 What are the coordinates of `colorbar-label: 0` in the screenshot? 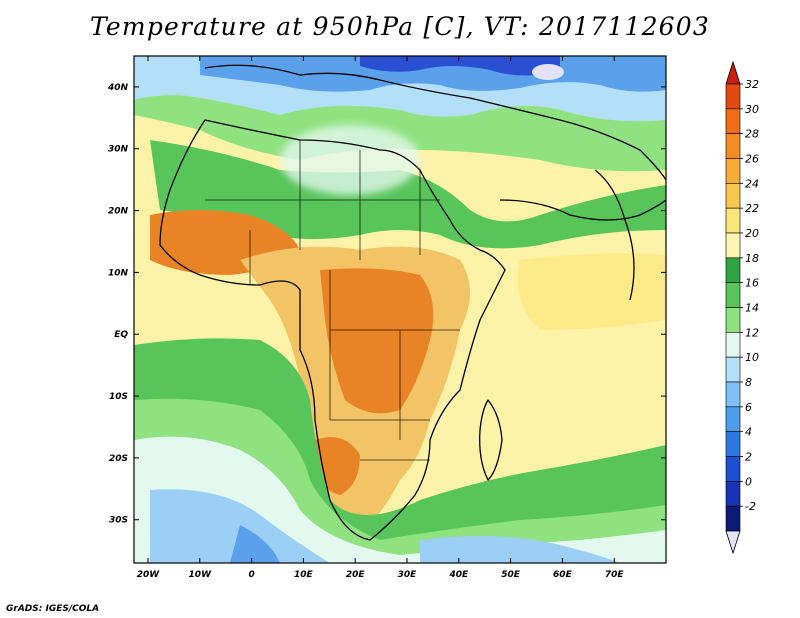 It's located at (748, 481).